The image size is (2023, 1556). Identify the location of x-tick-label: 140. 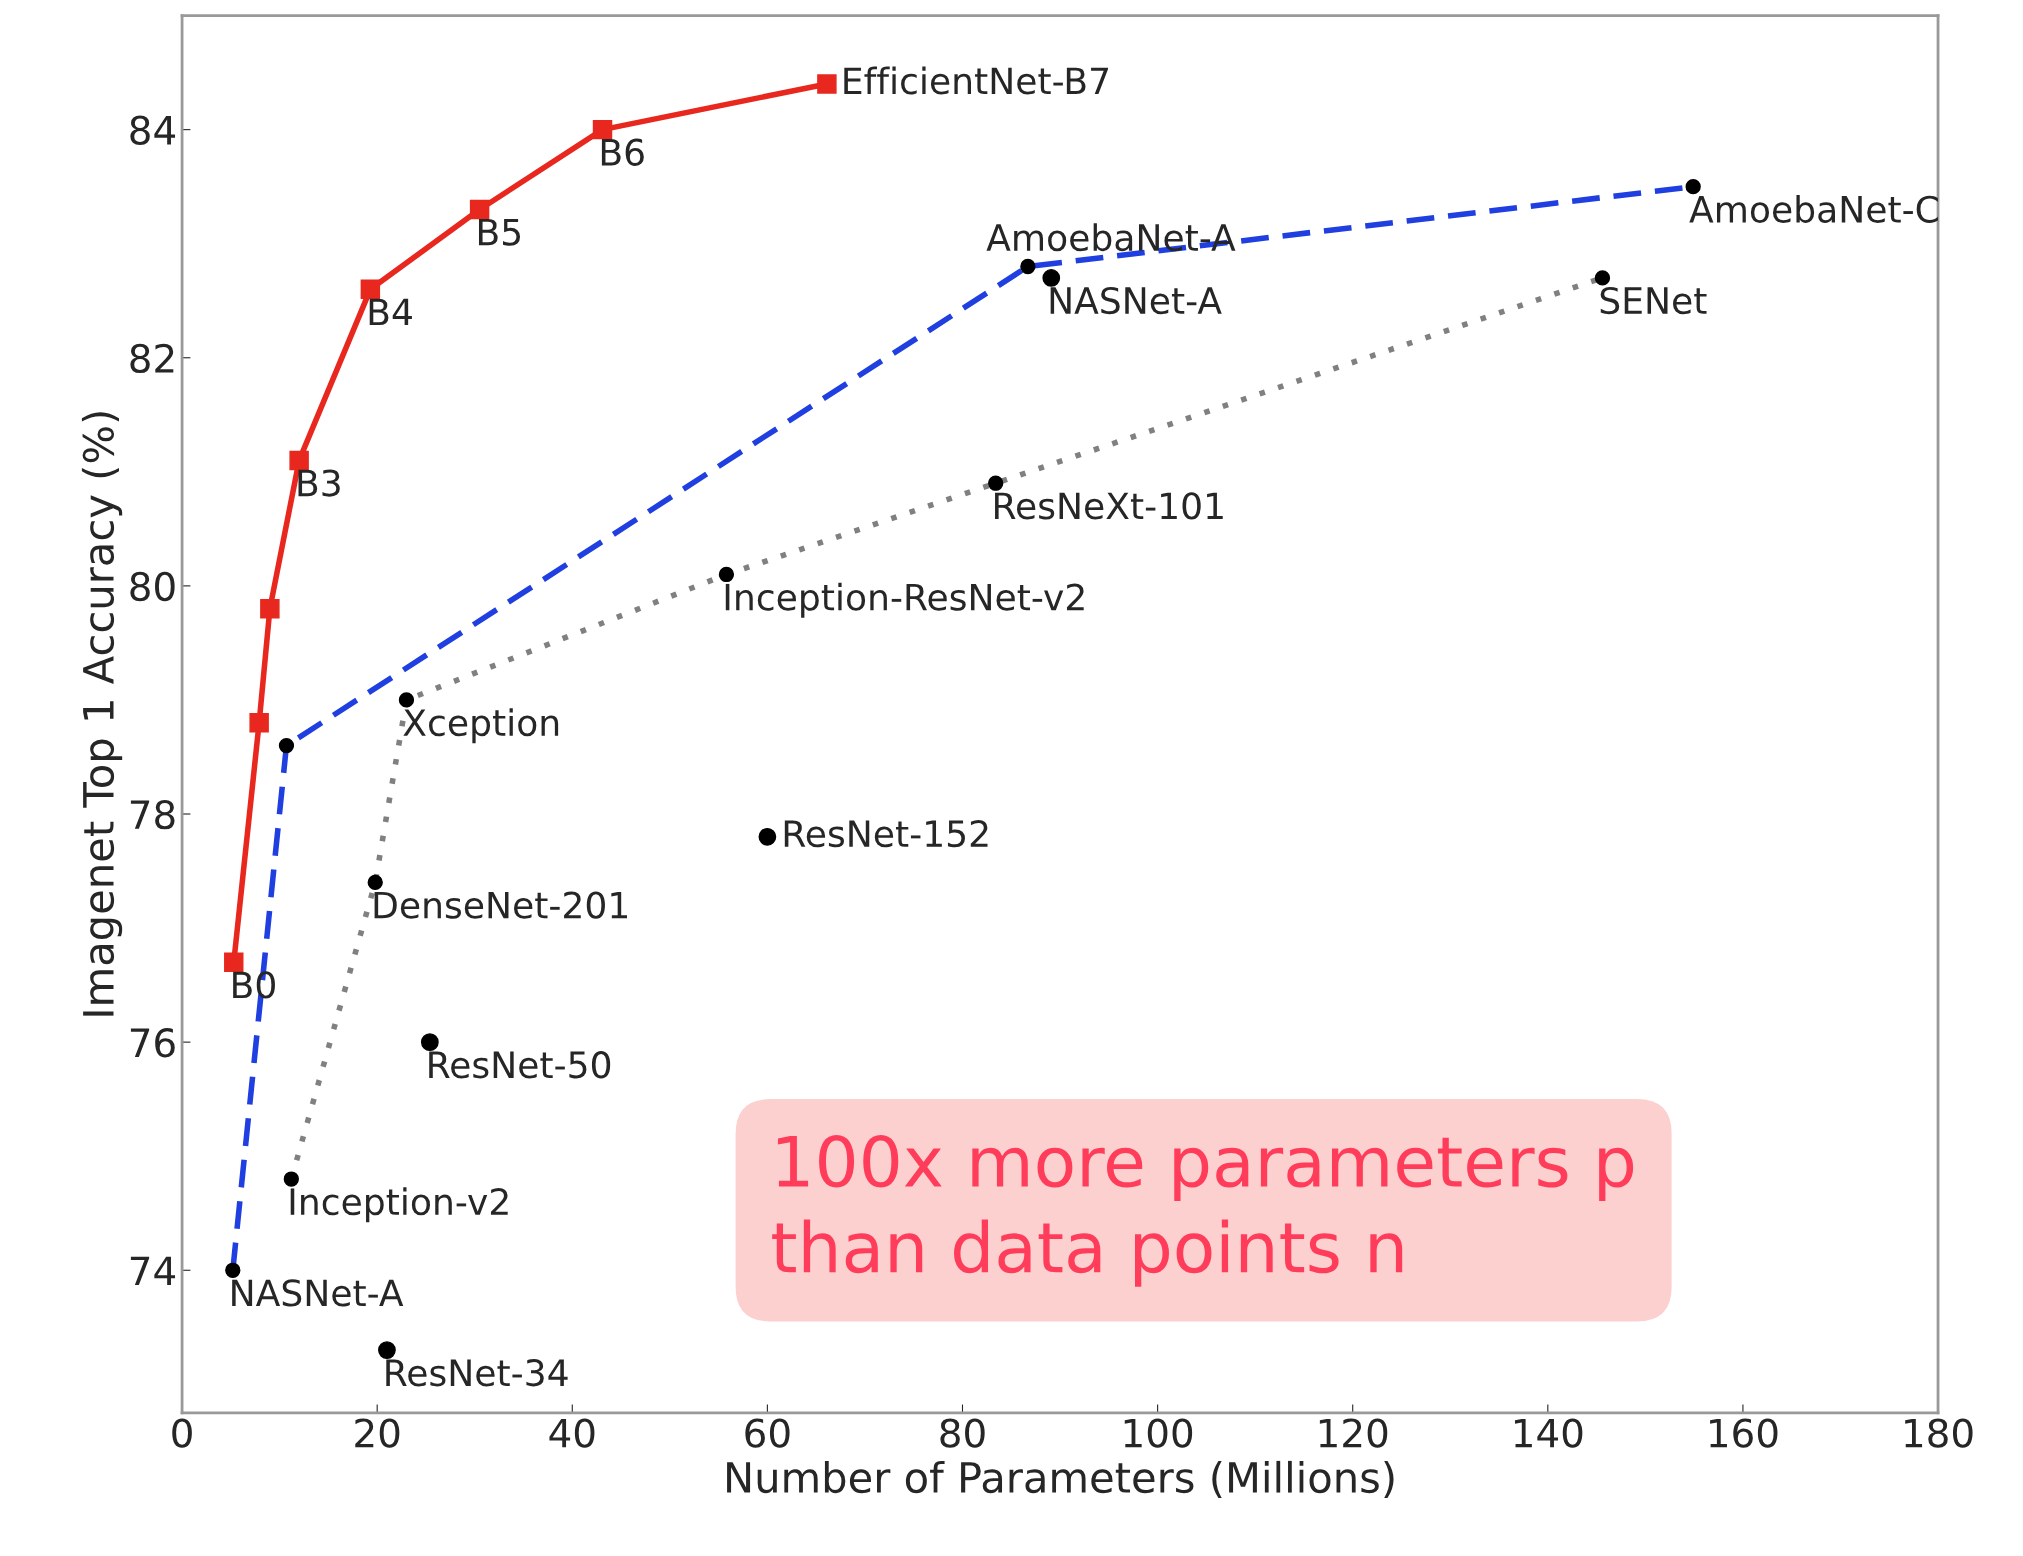
(1548, 1433).